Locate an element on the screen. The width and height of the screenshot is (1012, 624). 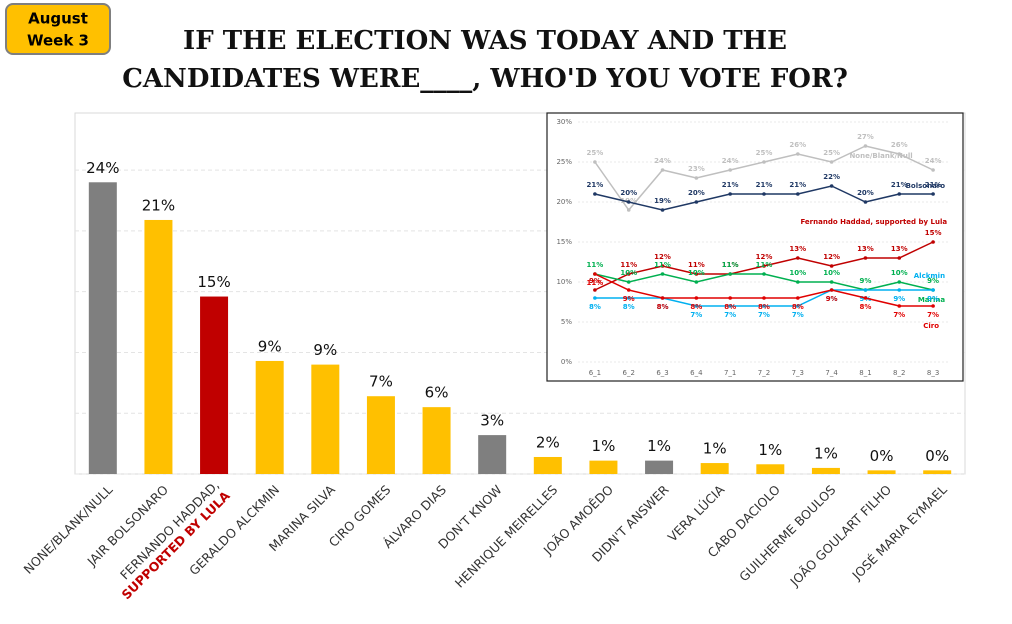
y-tick-label: 25% is located at coordinates (564, 162).